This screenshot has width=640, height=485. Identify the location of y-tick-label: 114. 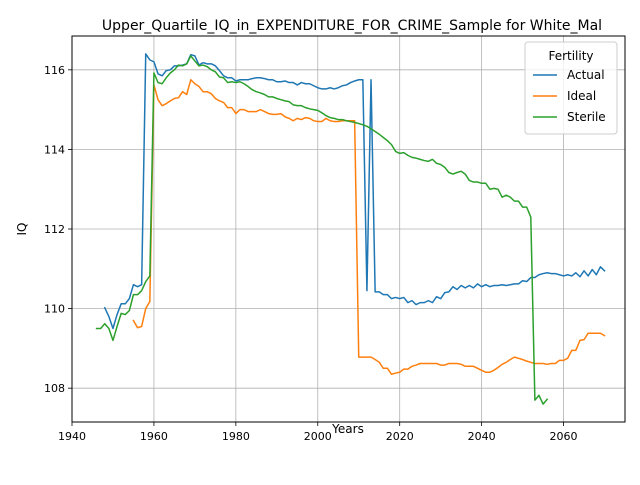
(54, 149).